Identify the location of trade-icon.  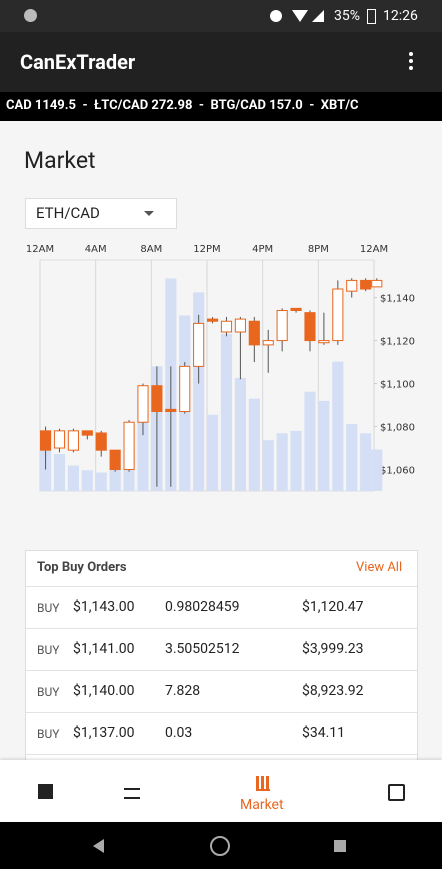
(132, 793).